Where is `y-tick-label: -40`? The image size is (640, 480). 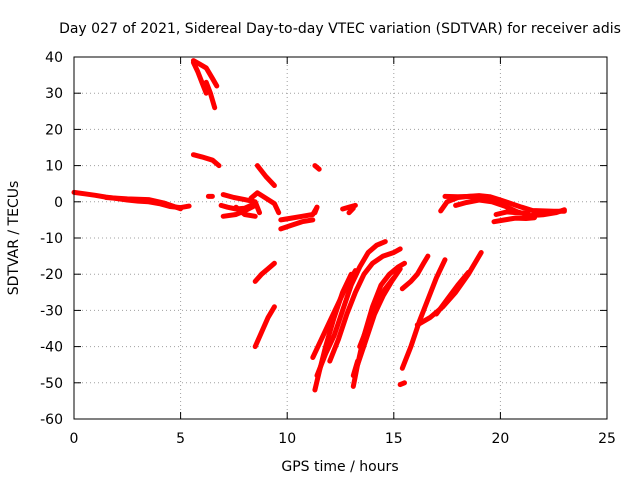
y-tick-label: -40 is located at coordinates (51, 348).